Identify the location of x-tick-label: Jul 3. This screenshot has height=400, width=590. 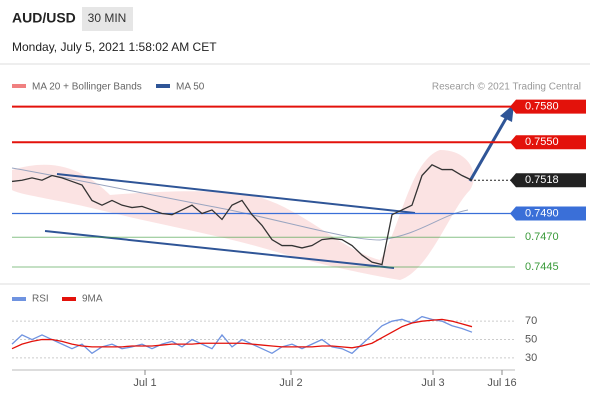
(432, 383).